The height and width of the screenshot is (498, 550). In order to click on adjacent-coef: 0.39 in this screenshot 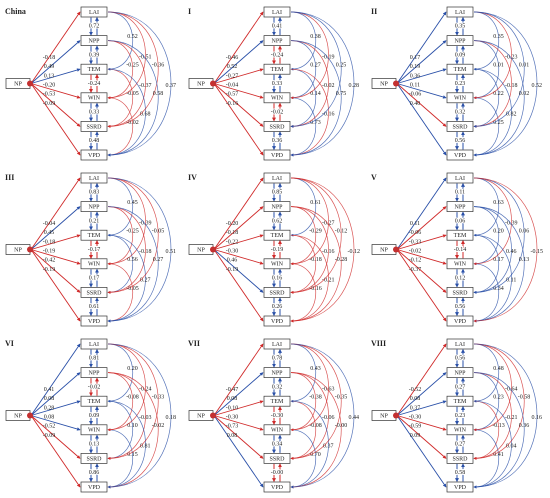, I will do `click(94, 55)`.